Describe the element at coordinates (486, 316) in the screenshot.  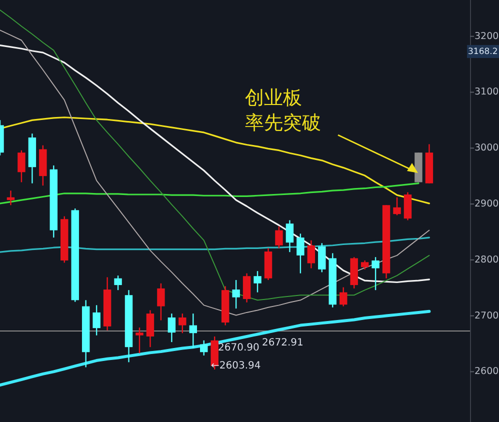
I see `y-tick-label: 2700` at that location.